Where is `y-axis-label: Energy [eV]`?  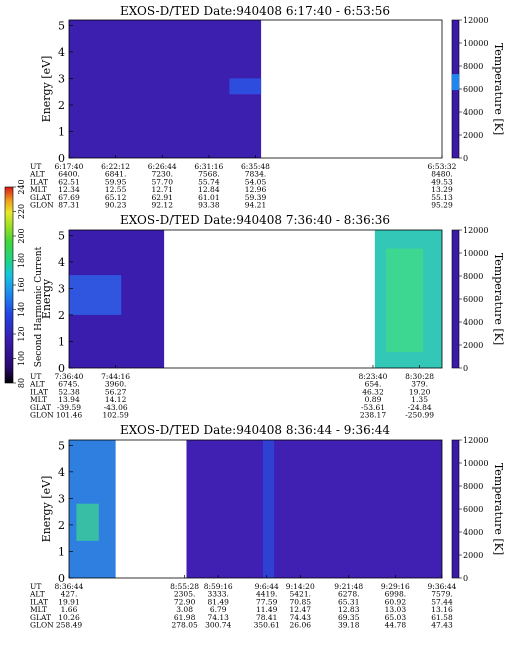 y-axis-label: Energy [eV] is located at coordinates (46, 509).